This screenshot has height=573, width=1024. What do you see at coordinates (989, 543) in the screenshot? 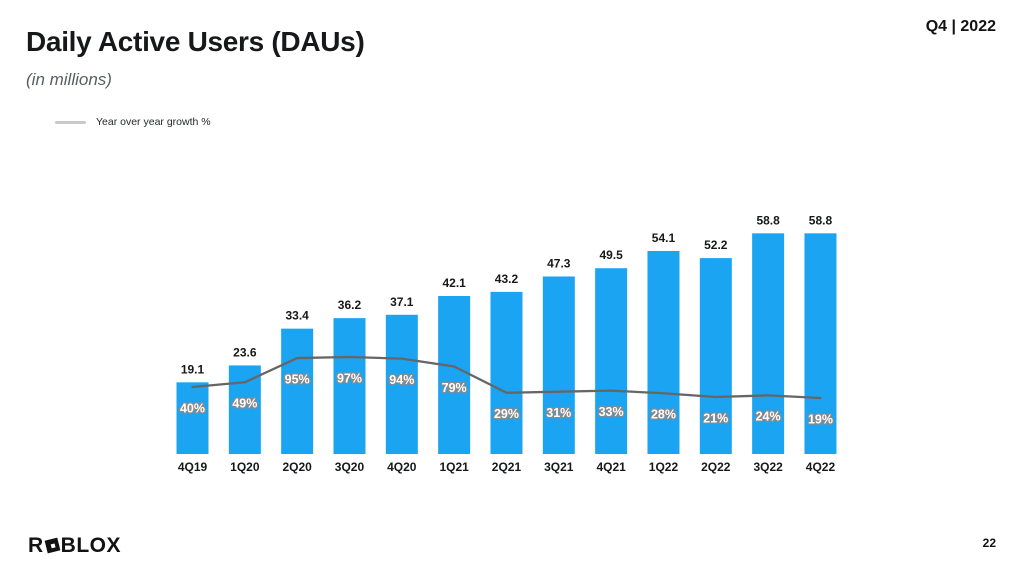
I see `page-number: 22` at bounding box center [989, 543].